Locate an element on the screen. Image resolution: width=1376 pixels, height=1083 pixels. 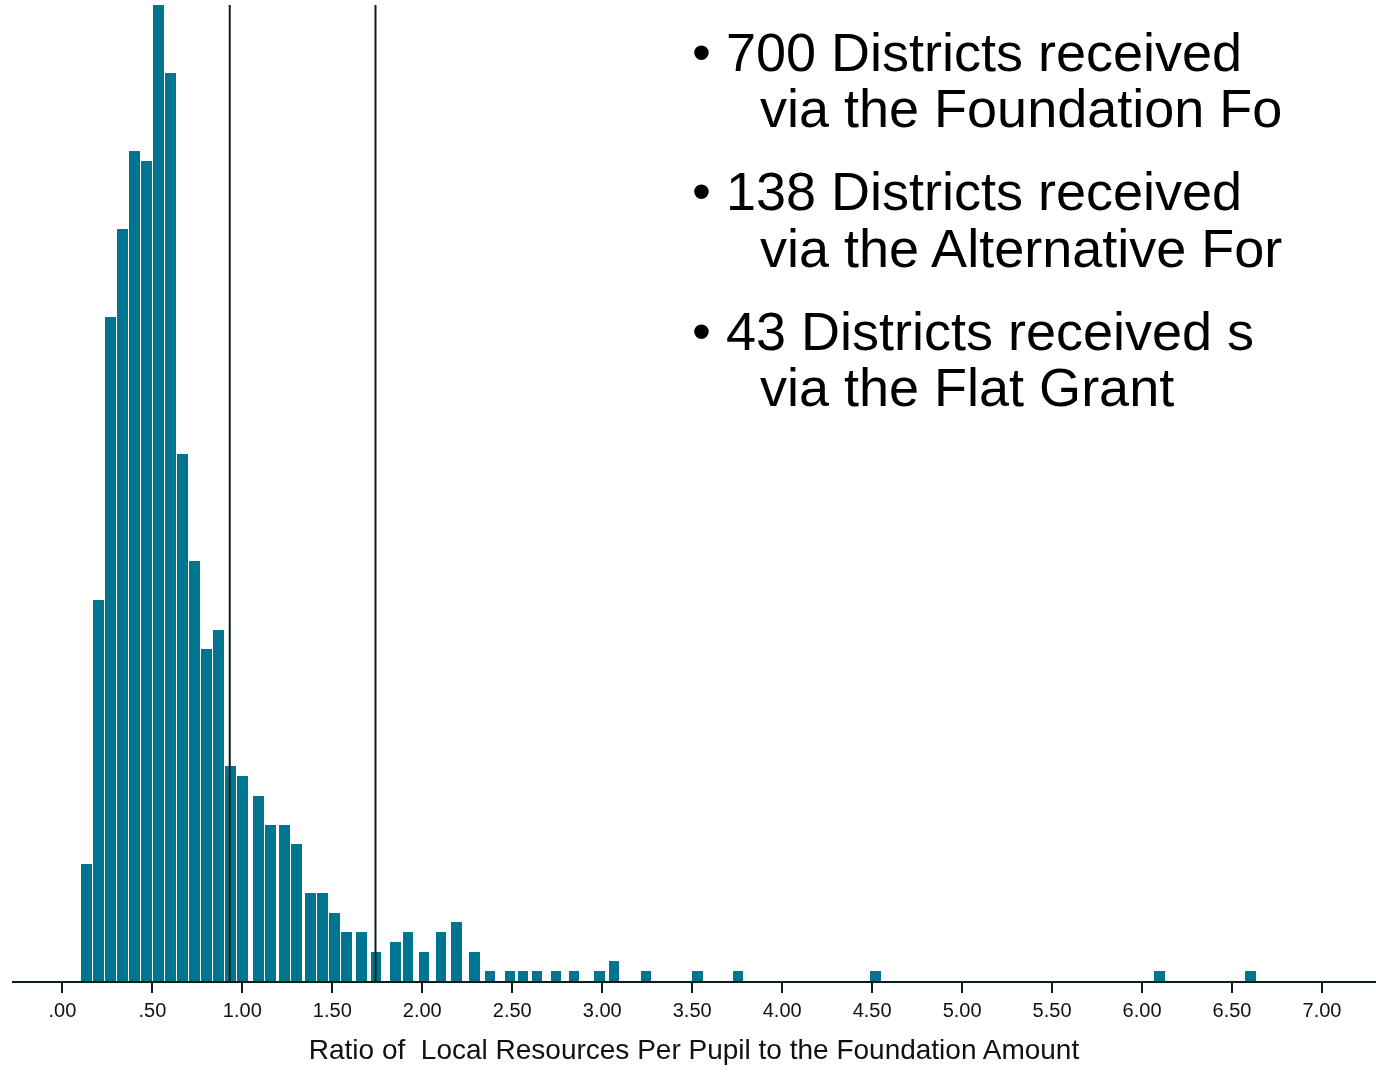
x-tick-label: 1.50 is located at coordinates (332, 1009).